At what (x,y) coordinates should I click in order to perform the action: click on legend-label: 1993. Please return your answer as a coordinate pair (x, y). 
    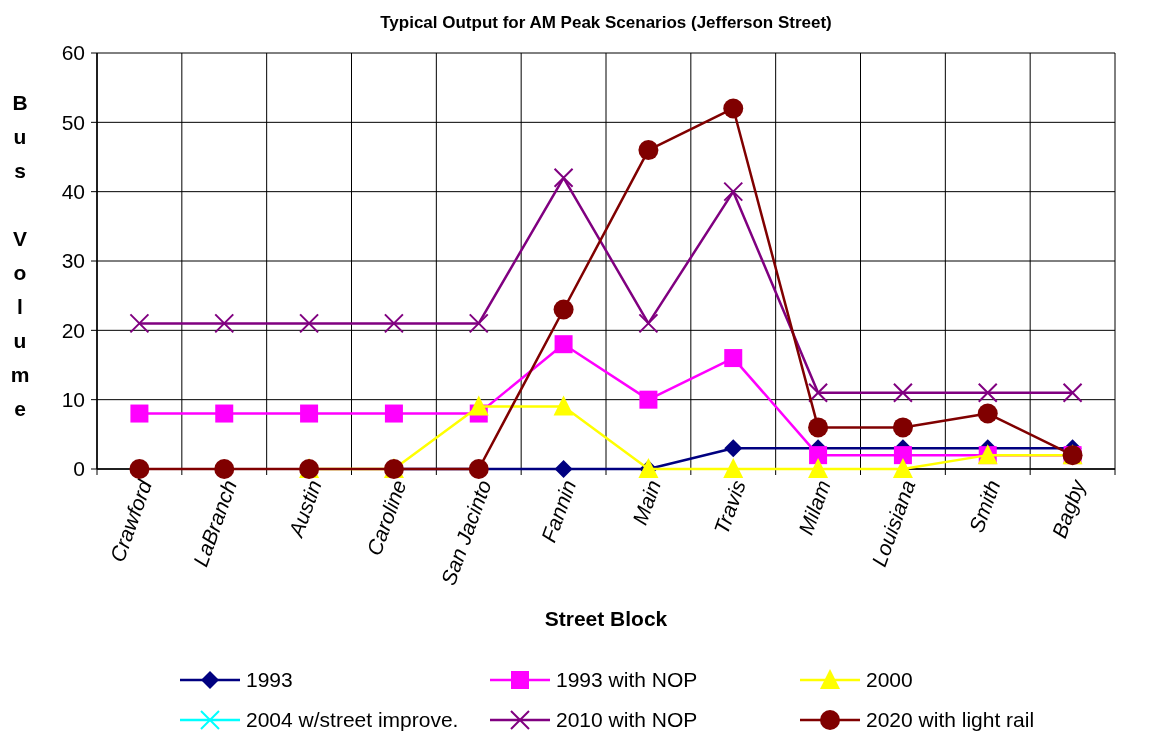
    Looking at the image, I should click on (269, 680).